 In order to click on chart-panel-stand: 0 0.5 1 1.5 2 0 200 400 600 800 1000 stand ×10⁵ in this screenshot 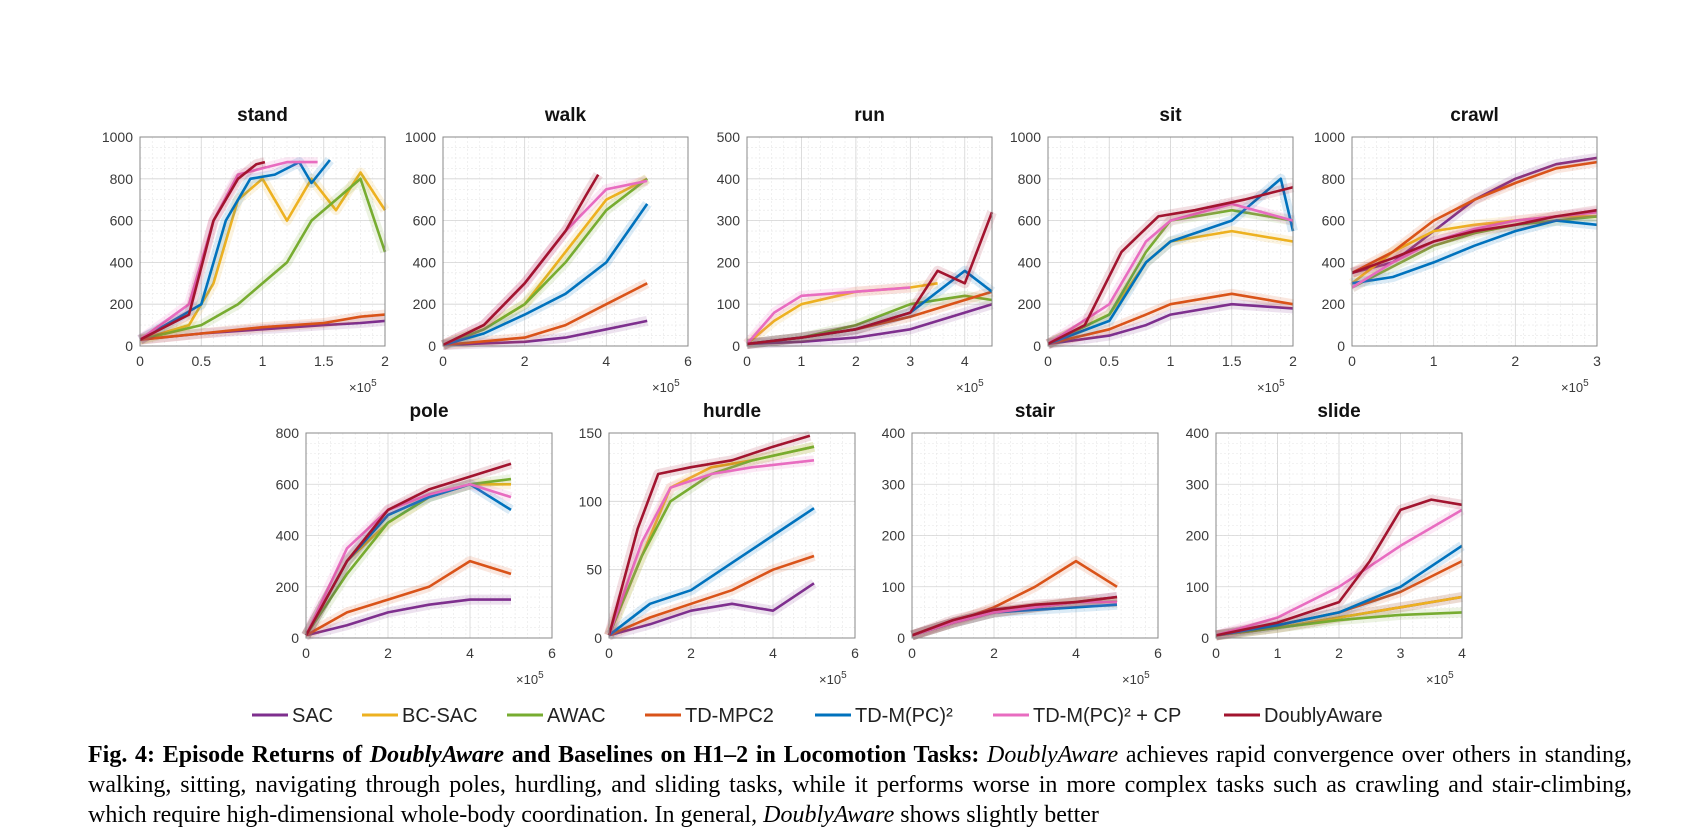, I will do `click(246, 250)`.